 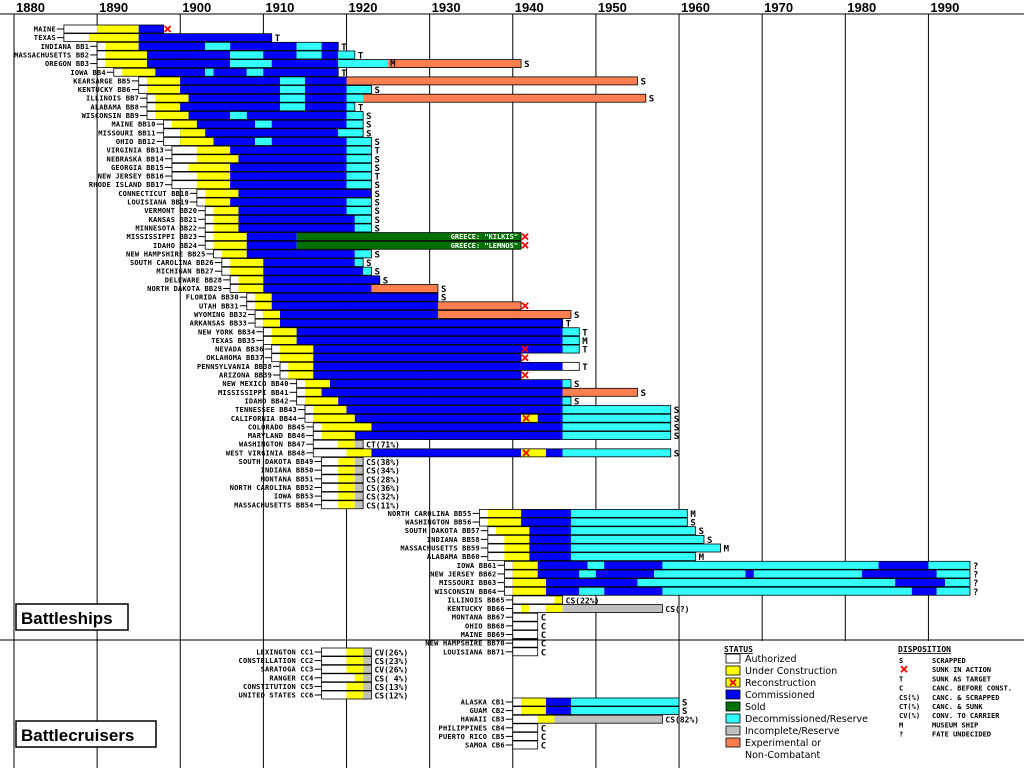 What do you see at coordinates (485, 626) in the screenshot?
I see `ship-name: OHIO BB68` at bounding box center [485, 626].